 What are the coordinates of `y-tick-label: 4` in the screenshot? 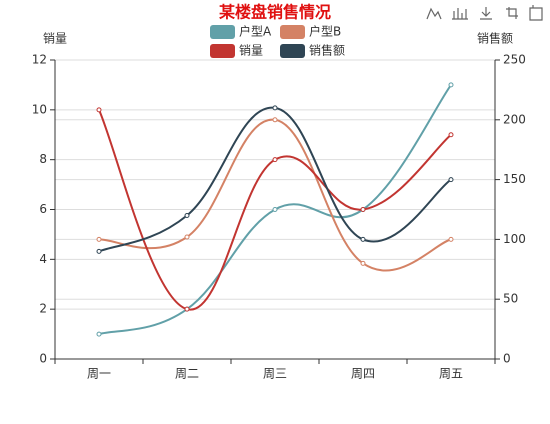 It's located at (43, 259).